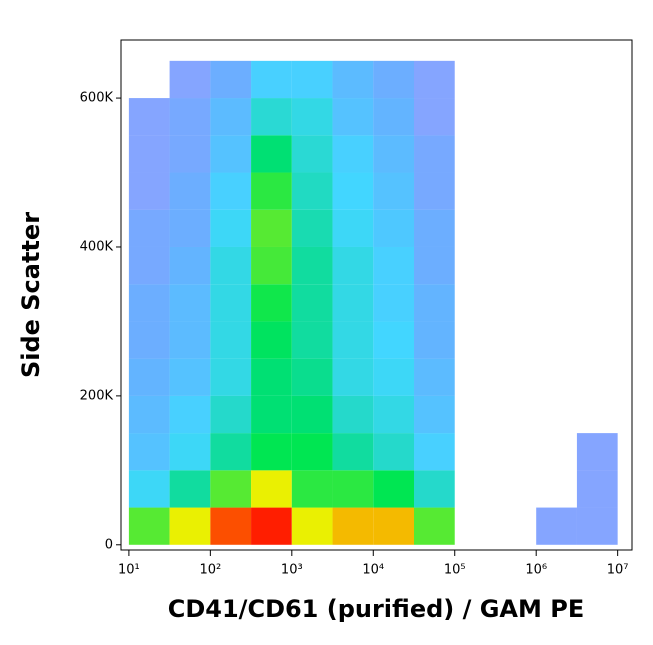 Image resolution: width=653 pixels, height=645 pixels. What do you see at coordinates (210, 570) in the screenshot?
I see `x-tick-label: 10²` at bounding box center [210, 570].